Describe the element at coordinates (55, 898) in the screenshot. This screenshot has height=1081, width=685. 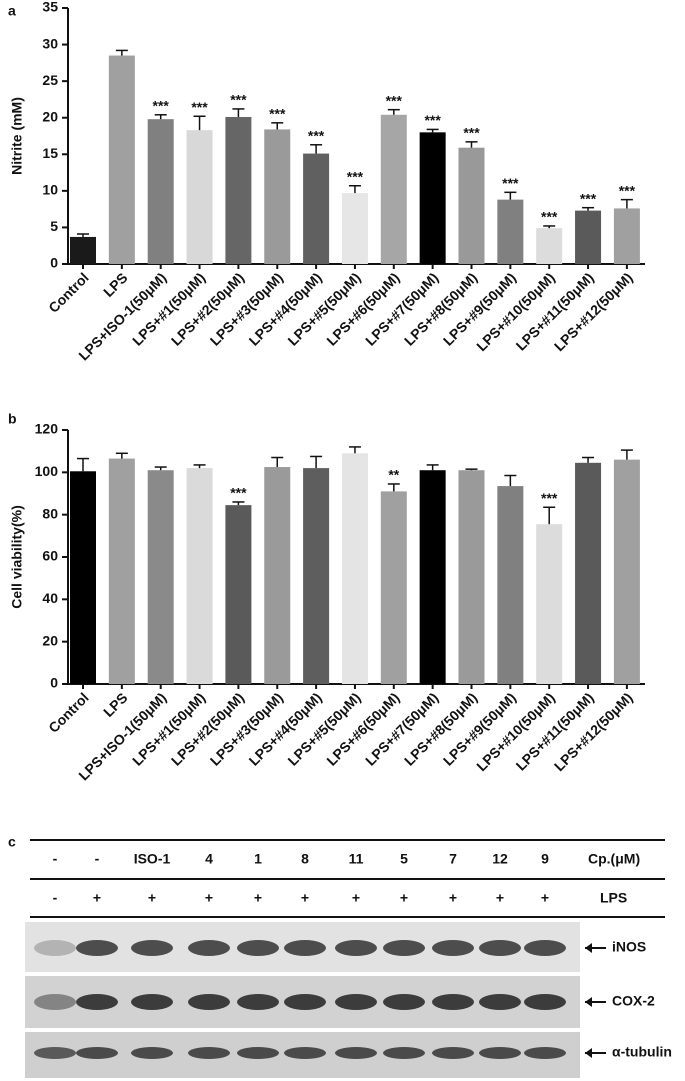
I see `lps-label: -` at that location.